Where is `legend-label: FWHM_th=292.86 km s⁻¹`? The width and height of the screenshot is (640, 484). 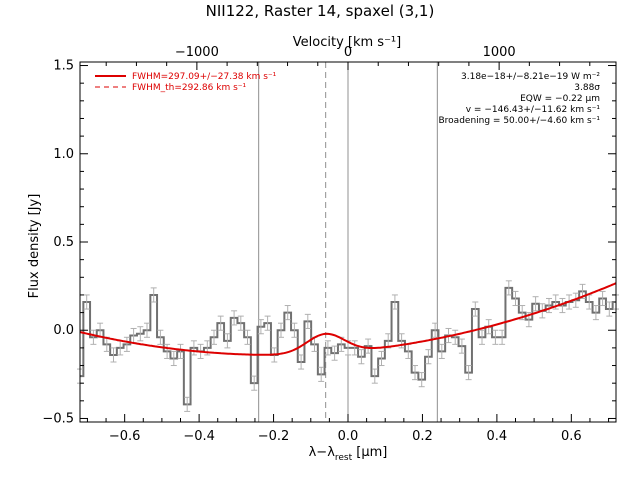
legend-label: FWHM_th=292.86 km s⁻¹ is located at coordinates (189, 88).